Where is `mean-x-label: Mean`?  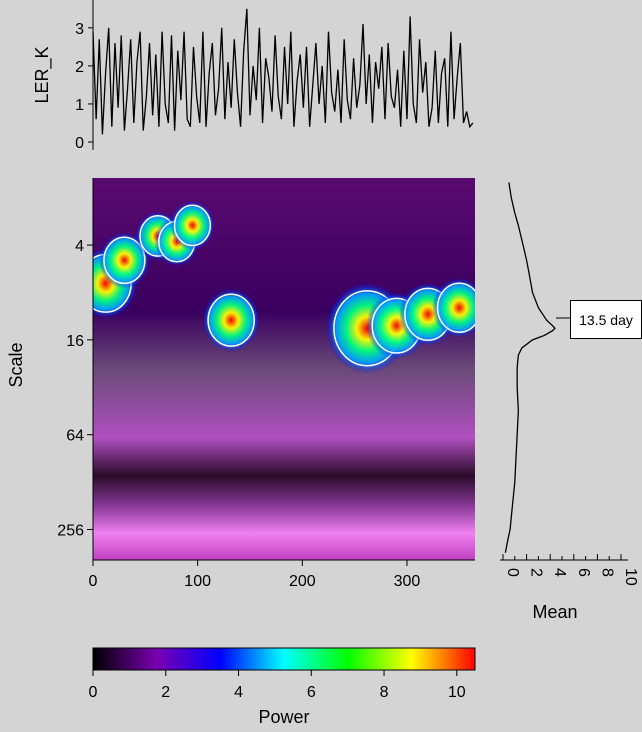
mean-x-label: Mean is located at coordinates (554, 612).